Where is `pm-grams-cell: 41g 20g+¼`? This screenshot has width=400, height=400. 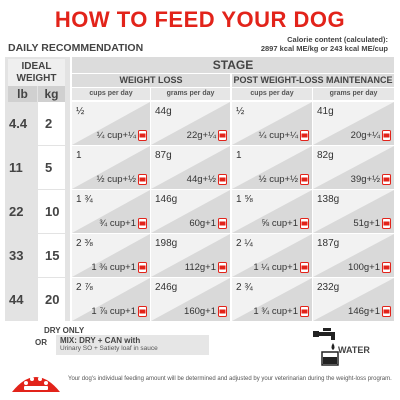
pm-grams-cell: 41g 20g+¼ is located at coordinates (353, 123).